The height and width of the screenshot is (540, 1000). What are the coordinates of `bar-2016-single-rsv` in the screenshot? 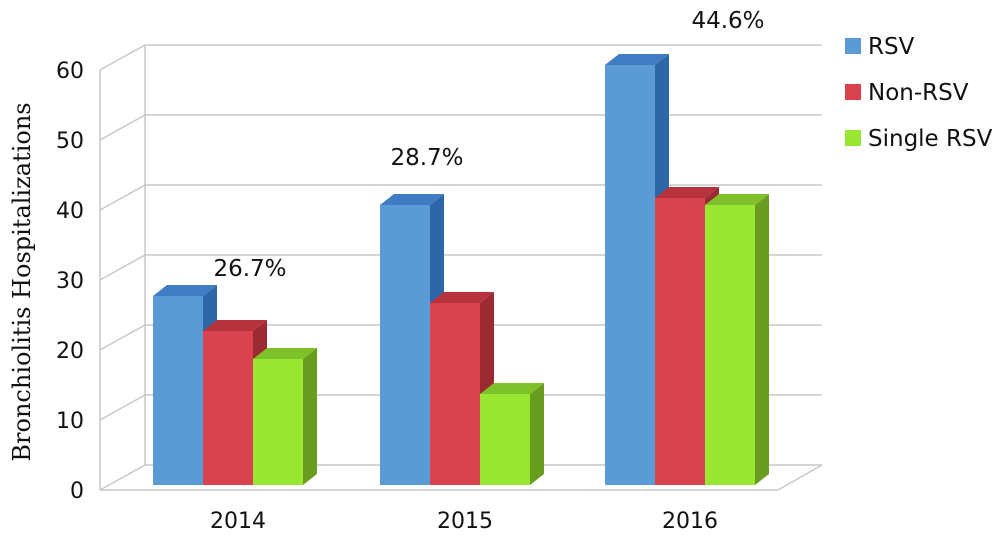 It's located at (737, 339).